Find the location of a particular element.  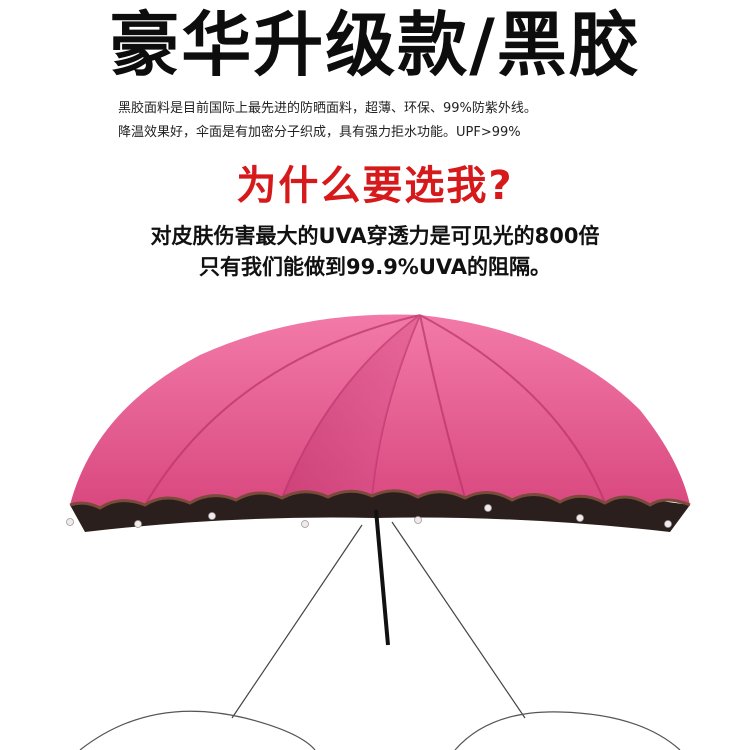

umbrella-support-lines is located at coordinates (378, 620).